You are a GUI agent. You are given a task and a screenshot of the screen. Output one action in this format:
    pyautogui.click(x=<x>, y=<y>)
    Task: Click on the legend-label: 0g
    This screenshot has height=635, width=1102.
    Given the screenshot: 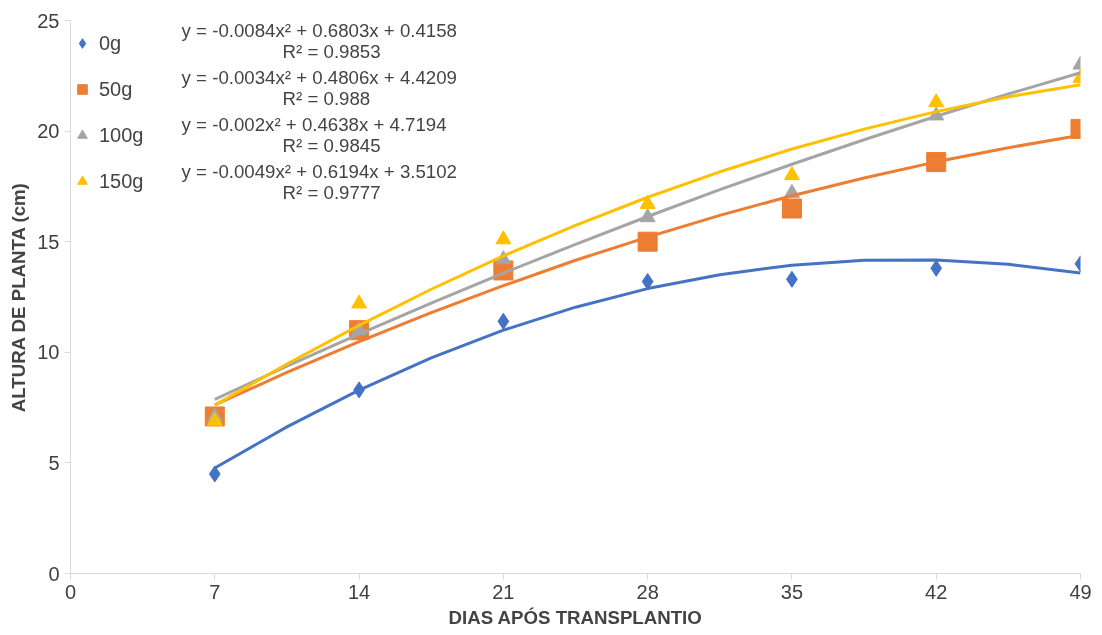 What is the action you would take?
    pyautogui.click(x=110, y=43)
    